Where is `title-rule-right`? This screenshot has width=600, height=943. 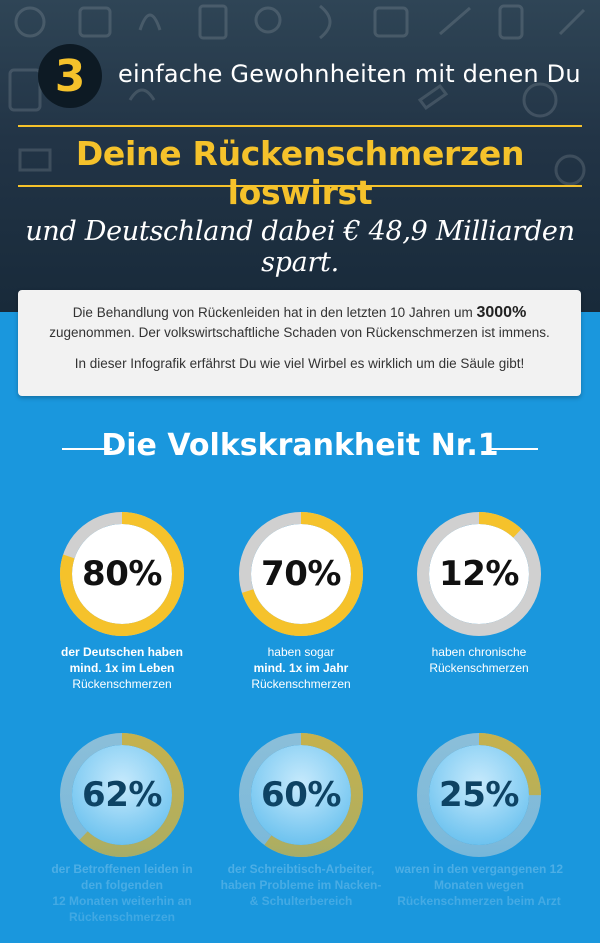 title-rule-right is located at coordinates (513, 449).